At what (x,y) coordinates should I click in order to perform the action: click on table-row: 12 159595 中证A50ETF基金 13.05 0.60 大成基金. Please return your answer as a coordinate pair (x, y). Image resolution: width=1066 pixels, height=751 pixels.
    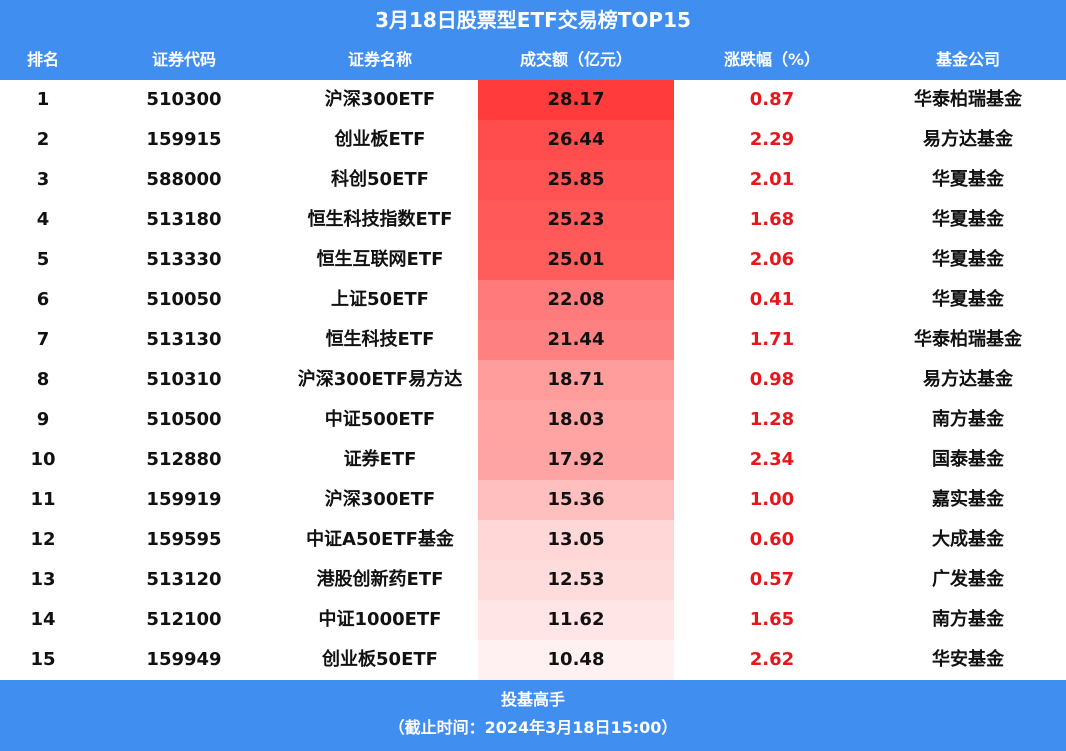
    Looking at the image, I should click on (533, 540).